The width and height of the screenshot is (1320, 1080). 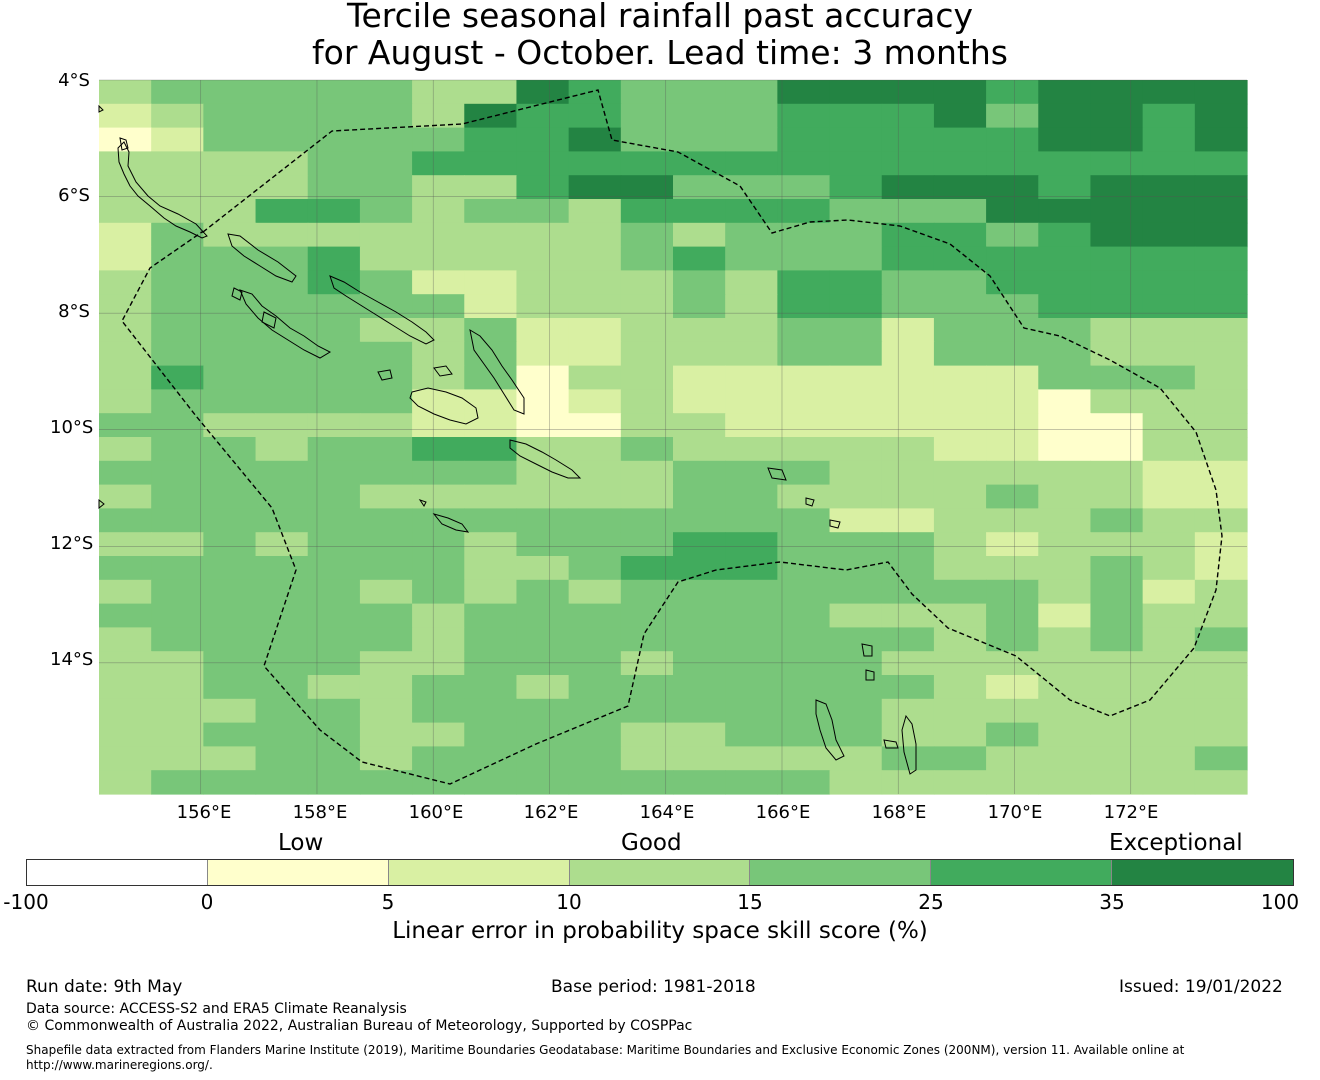 I want to click on colorbar-tick: 5, so click(x=388, y=902).